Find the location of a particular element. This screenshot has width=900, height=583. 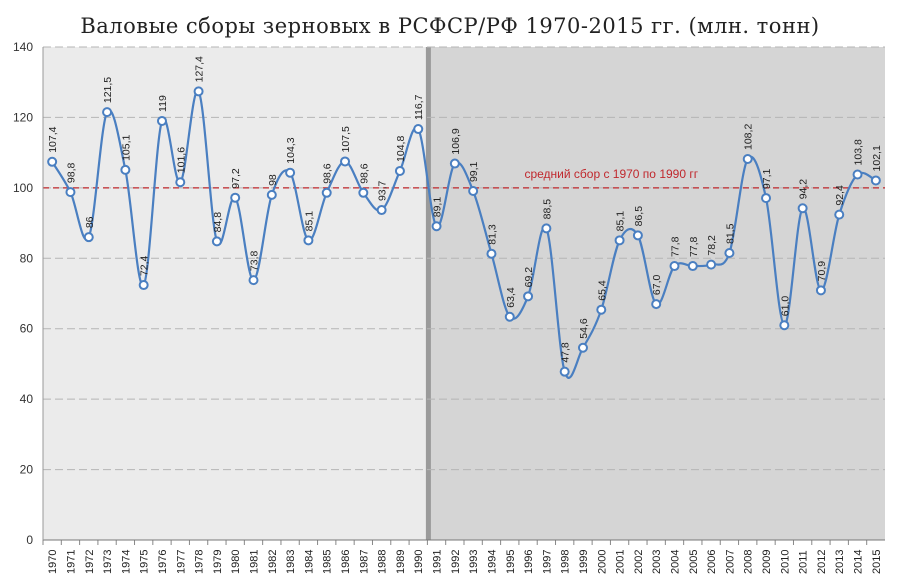

data-label: 105,1 is located at coordinates (126, 147).